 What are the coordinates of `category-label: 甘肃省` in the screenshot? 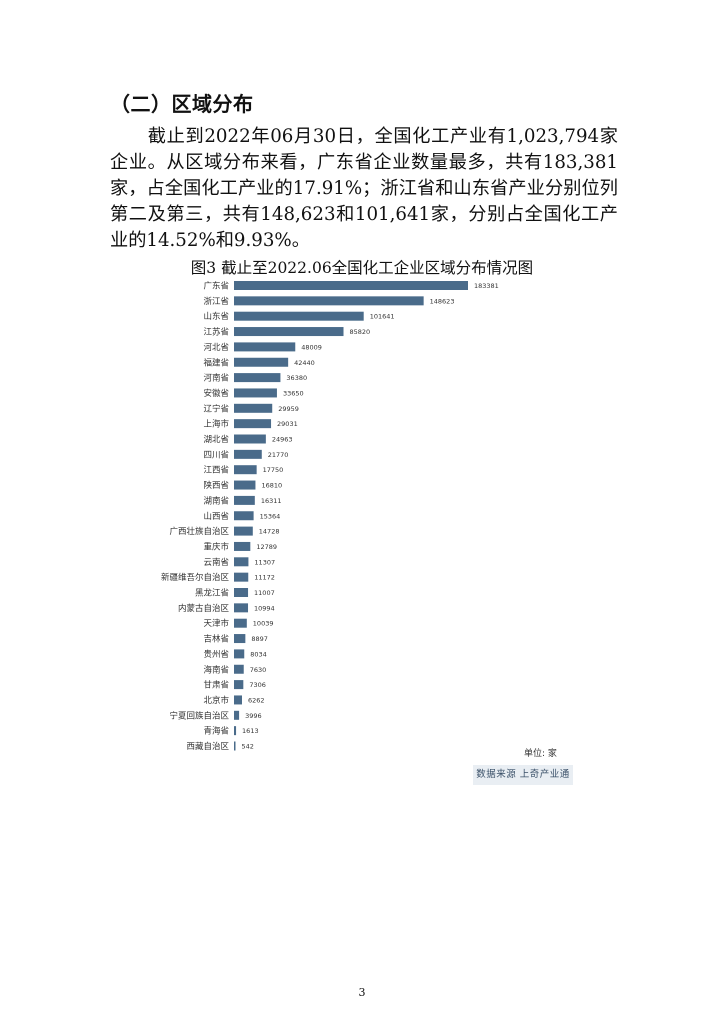 It's located at (216, 685).